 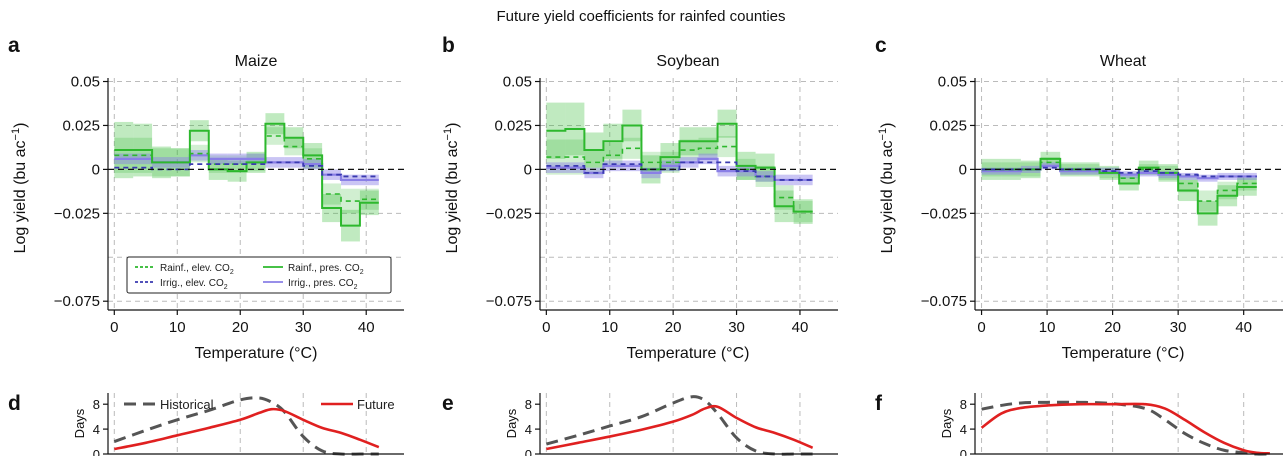 What do you see at coordinates (376, 404) in the screenshot?
I see `legend-future-label: Future` at bounding box center [376, 404].